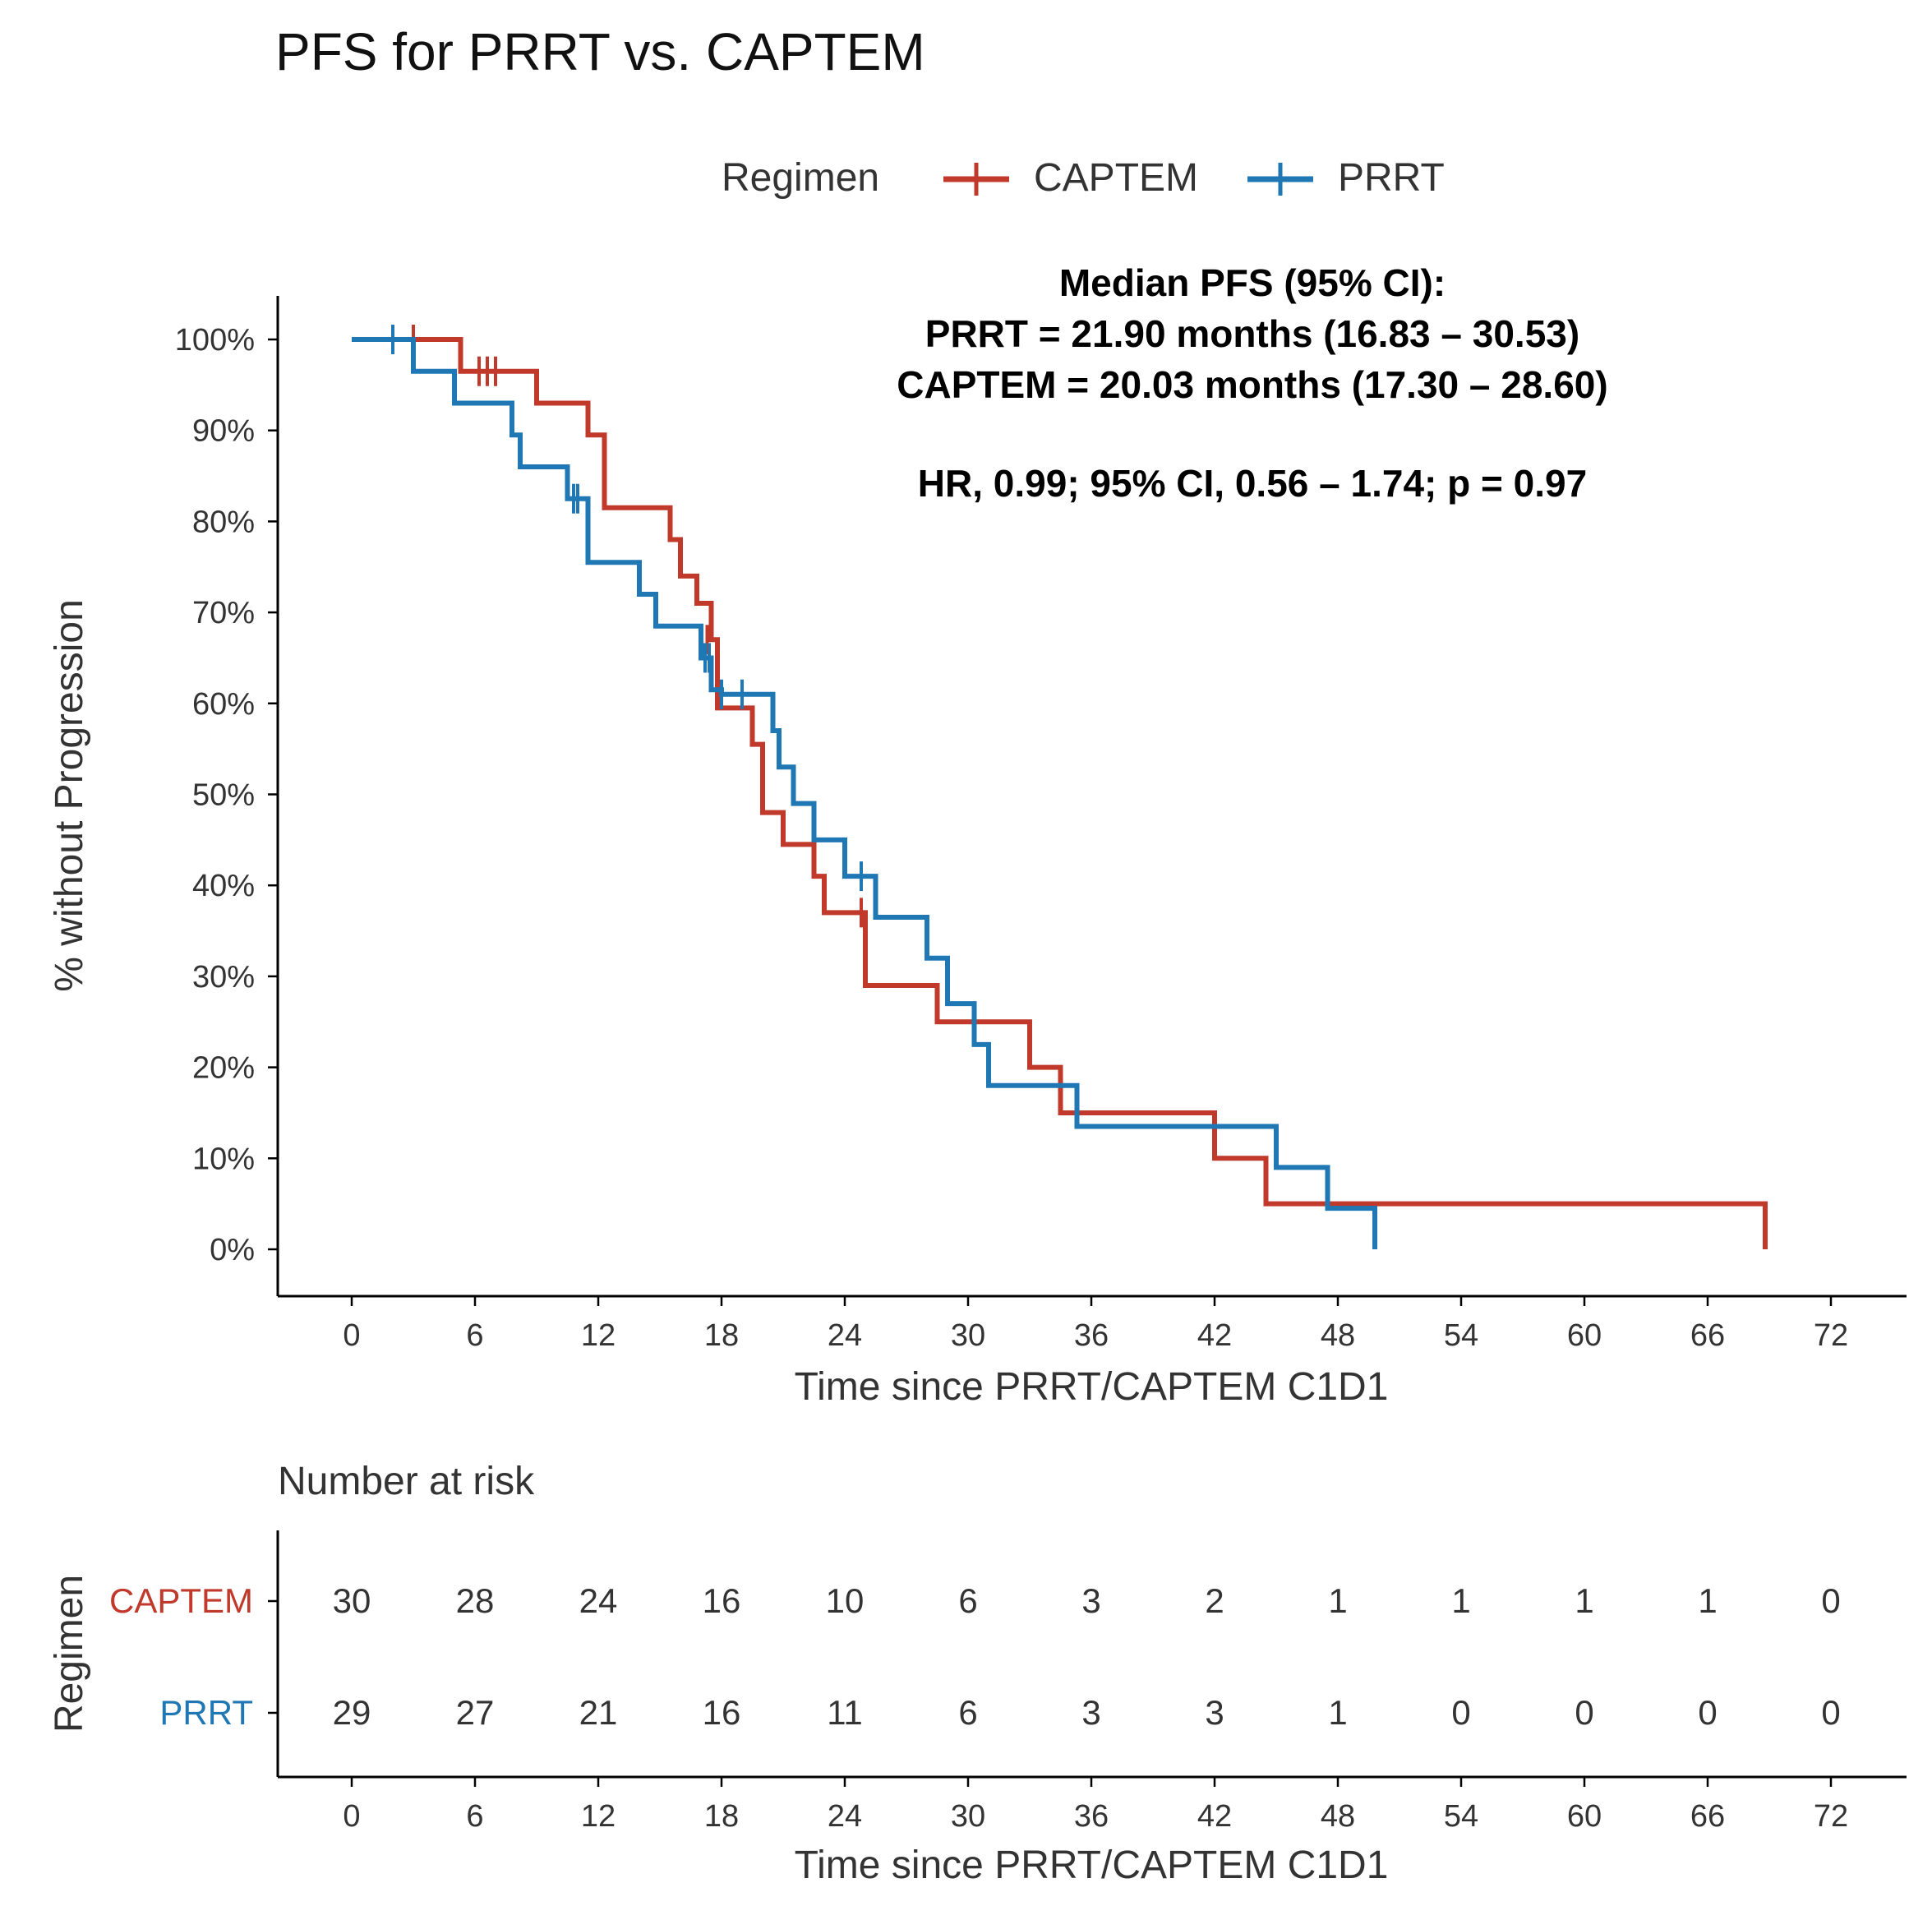 The image size is (1932, 1906). Describe the element at coordinates (1338, 1817) in the screenshot. I see `risk-x-tick-label: 48` at that location.